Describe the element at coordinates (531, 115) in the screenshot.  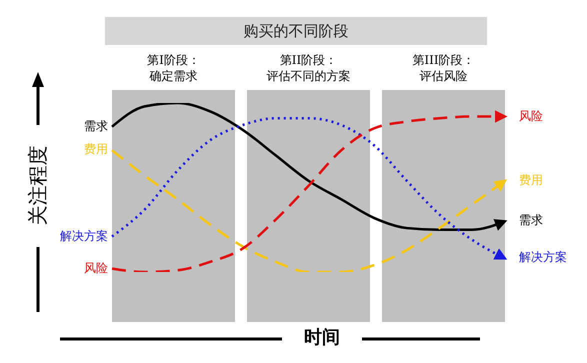
I see `text: 风险` at that location.